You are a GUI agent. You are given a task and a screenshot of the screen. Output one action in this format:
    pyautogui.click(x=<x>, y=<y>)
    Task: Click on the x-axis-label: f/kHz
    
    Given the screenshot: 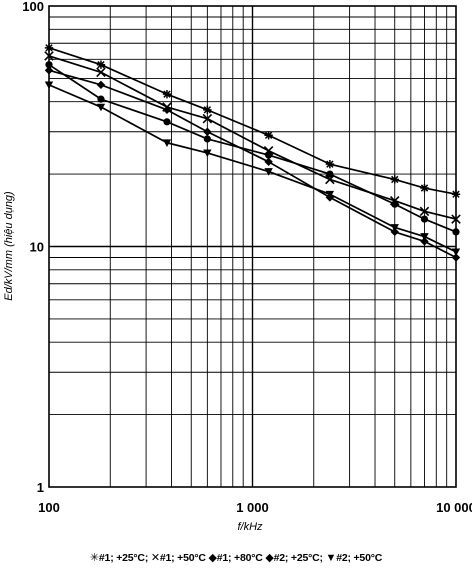 What is the action you would take?
    pyautogui.click(x=250, y=527)
    